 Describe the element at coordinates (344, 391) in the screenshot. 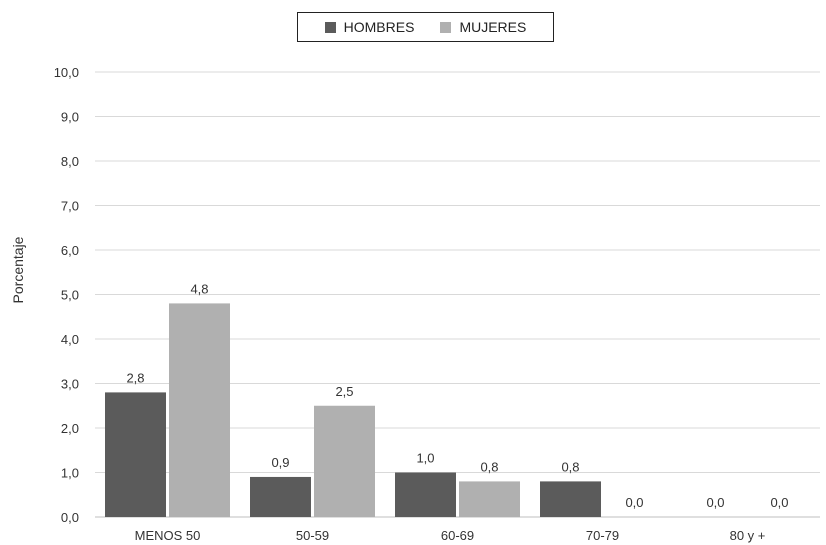

I see `data-label: 2,5` at that location.